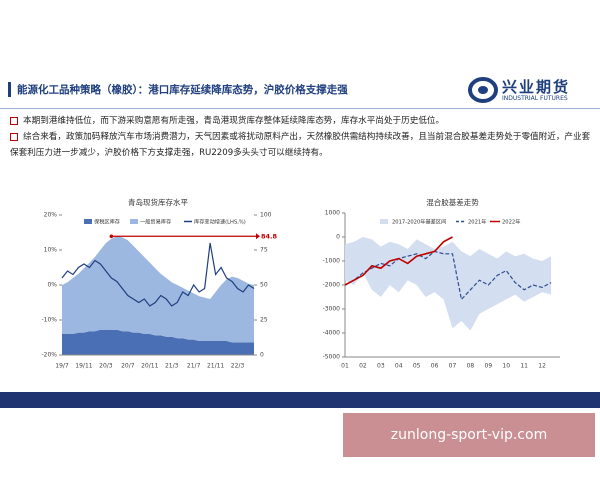 This screenshot has width=600, height=480. Describe the element at coordinates (49, 320) in the screenshot. I see `y-tick-label: -10%` at that location.